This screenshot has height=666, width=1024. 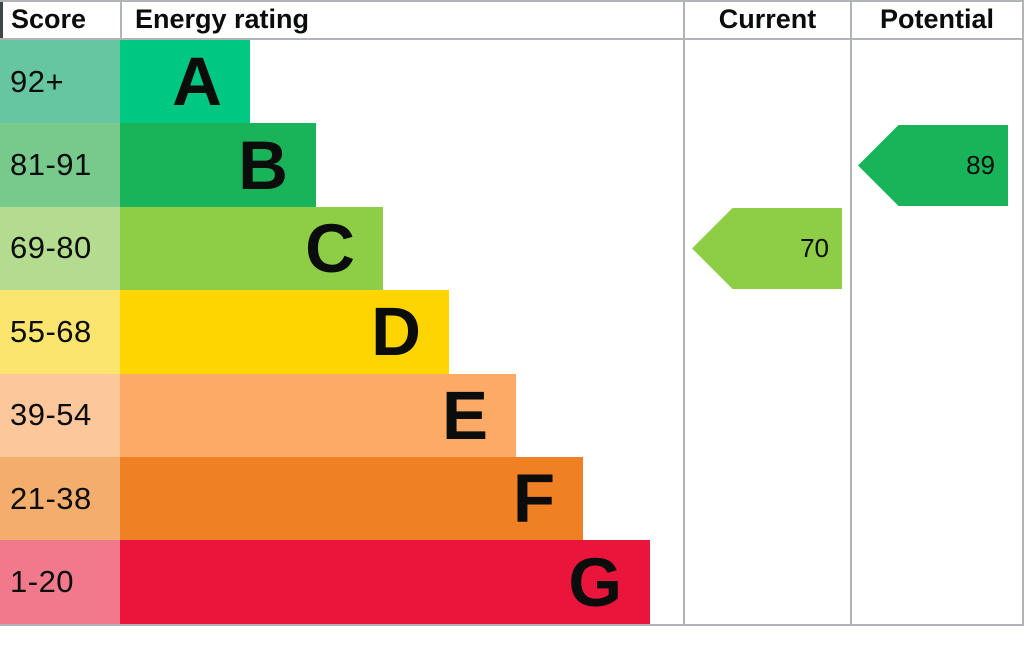 What do you see at coordinates (464, 415) in the screenshot?
I see `band-letter-e: E` at bounding box center [464, 415].